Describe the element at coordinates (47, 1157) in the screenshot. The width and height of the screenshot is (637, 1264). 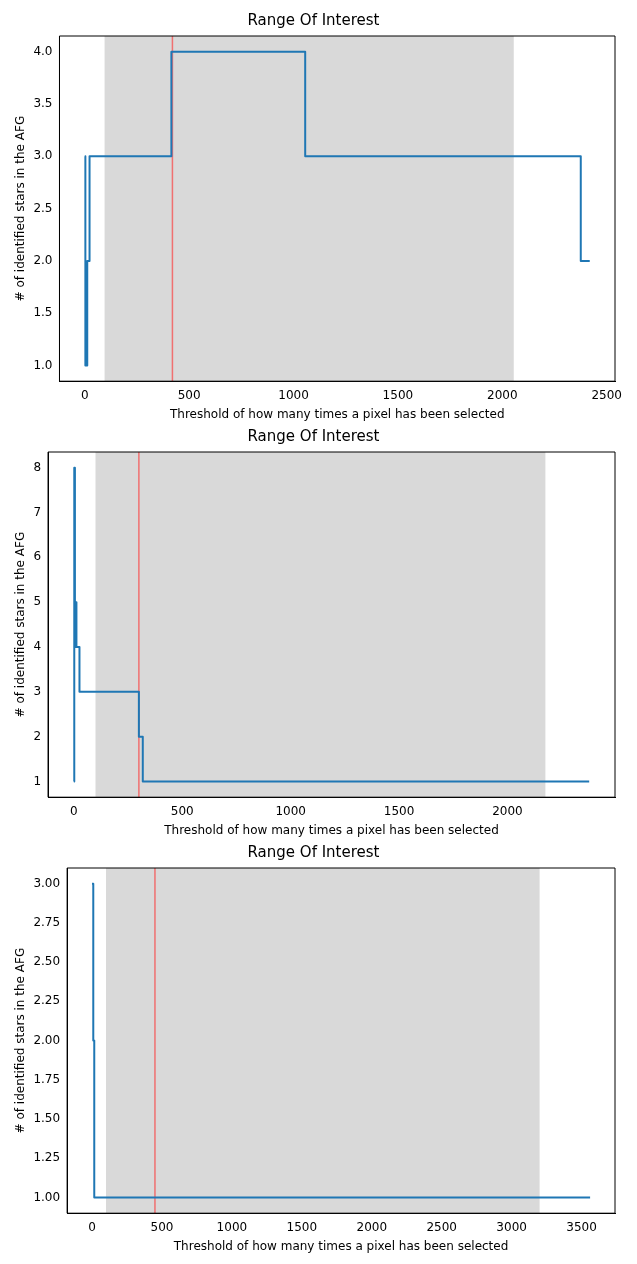
I see `y-tick-label: 1.25` at that location.